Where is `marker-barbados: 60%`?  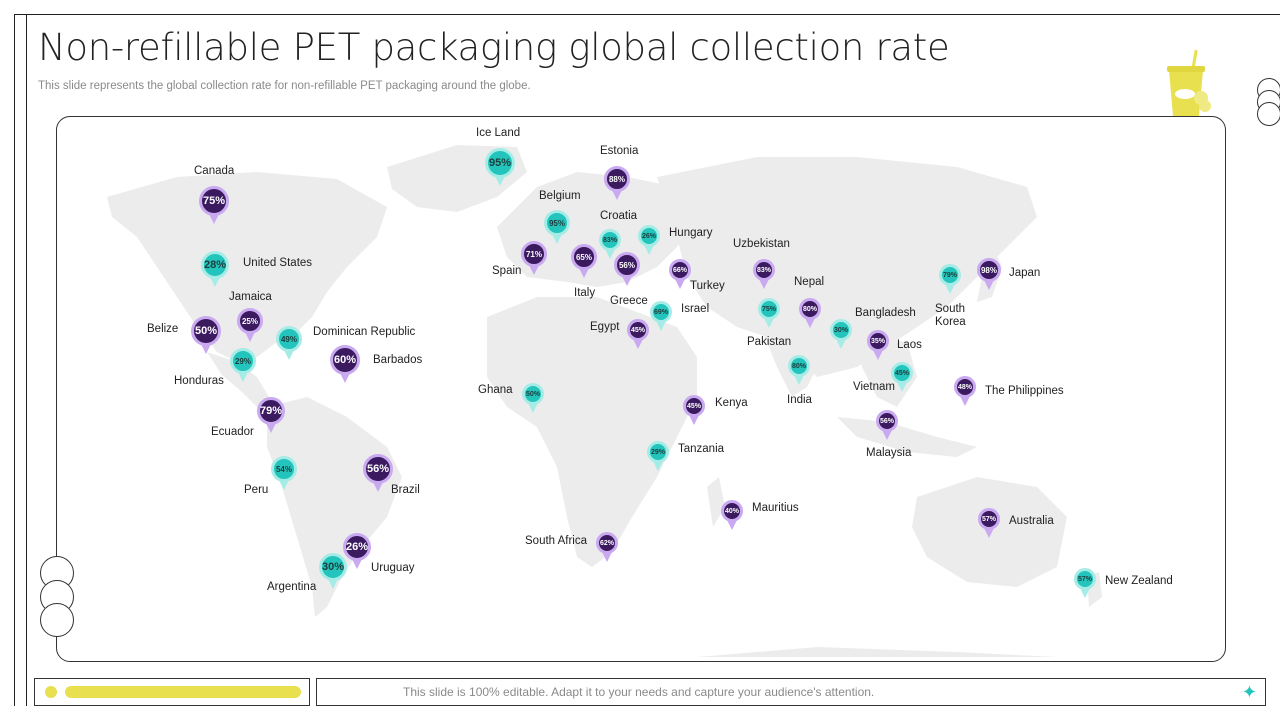 marker-barbados: 60% is located at coordinates (345, 364).